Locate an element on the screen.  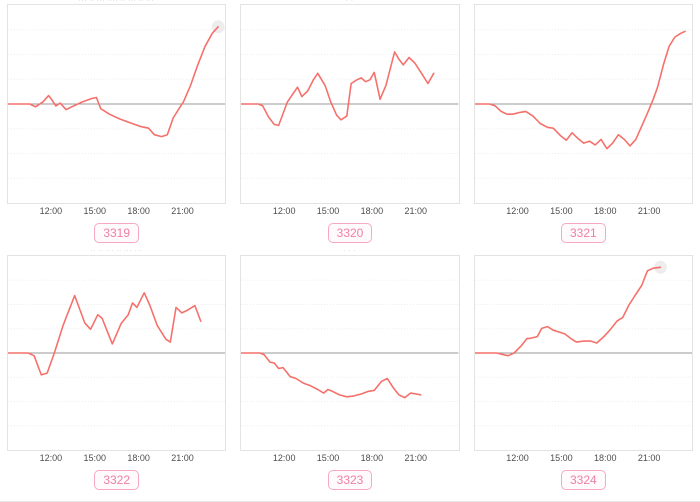
chart-id-badge: 3321 is located at coordinates (583, 233).